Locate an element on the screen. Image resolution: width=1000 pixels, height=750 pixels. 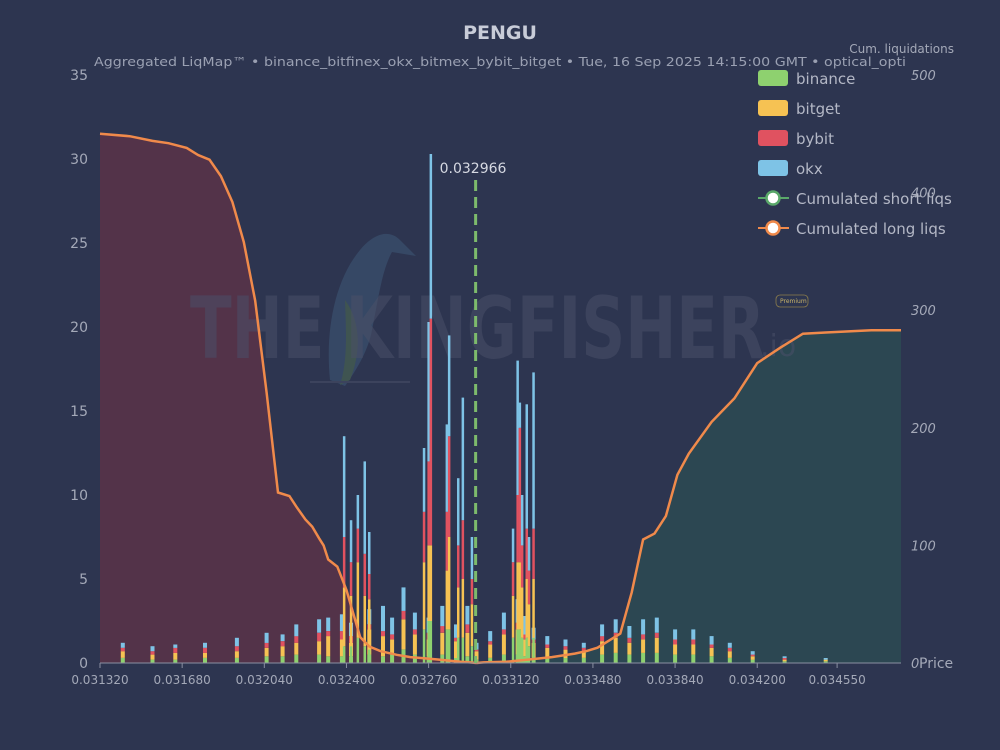
y-tick-label: 0 is located at coordinates (83, 664).